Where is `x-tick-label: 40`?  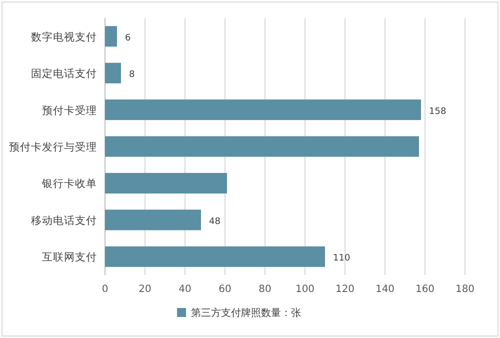 x-tick-label: 40 is located at coordinates (185, 289).